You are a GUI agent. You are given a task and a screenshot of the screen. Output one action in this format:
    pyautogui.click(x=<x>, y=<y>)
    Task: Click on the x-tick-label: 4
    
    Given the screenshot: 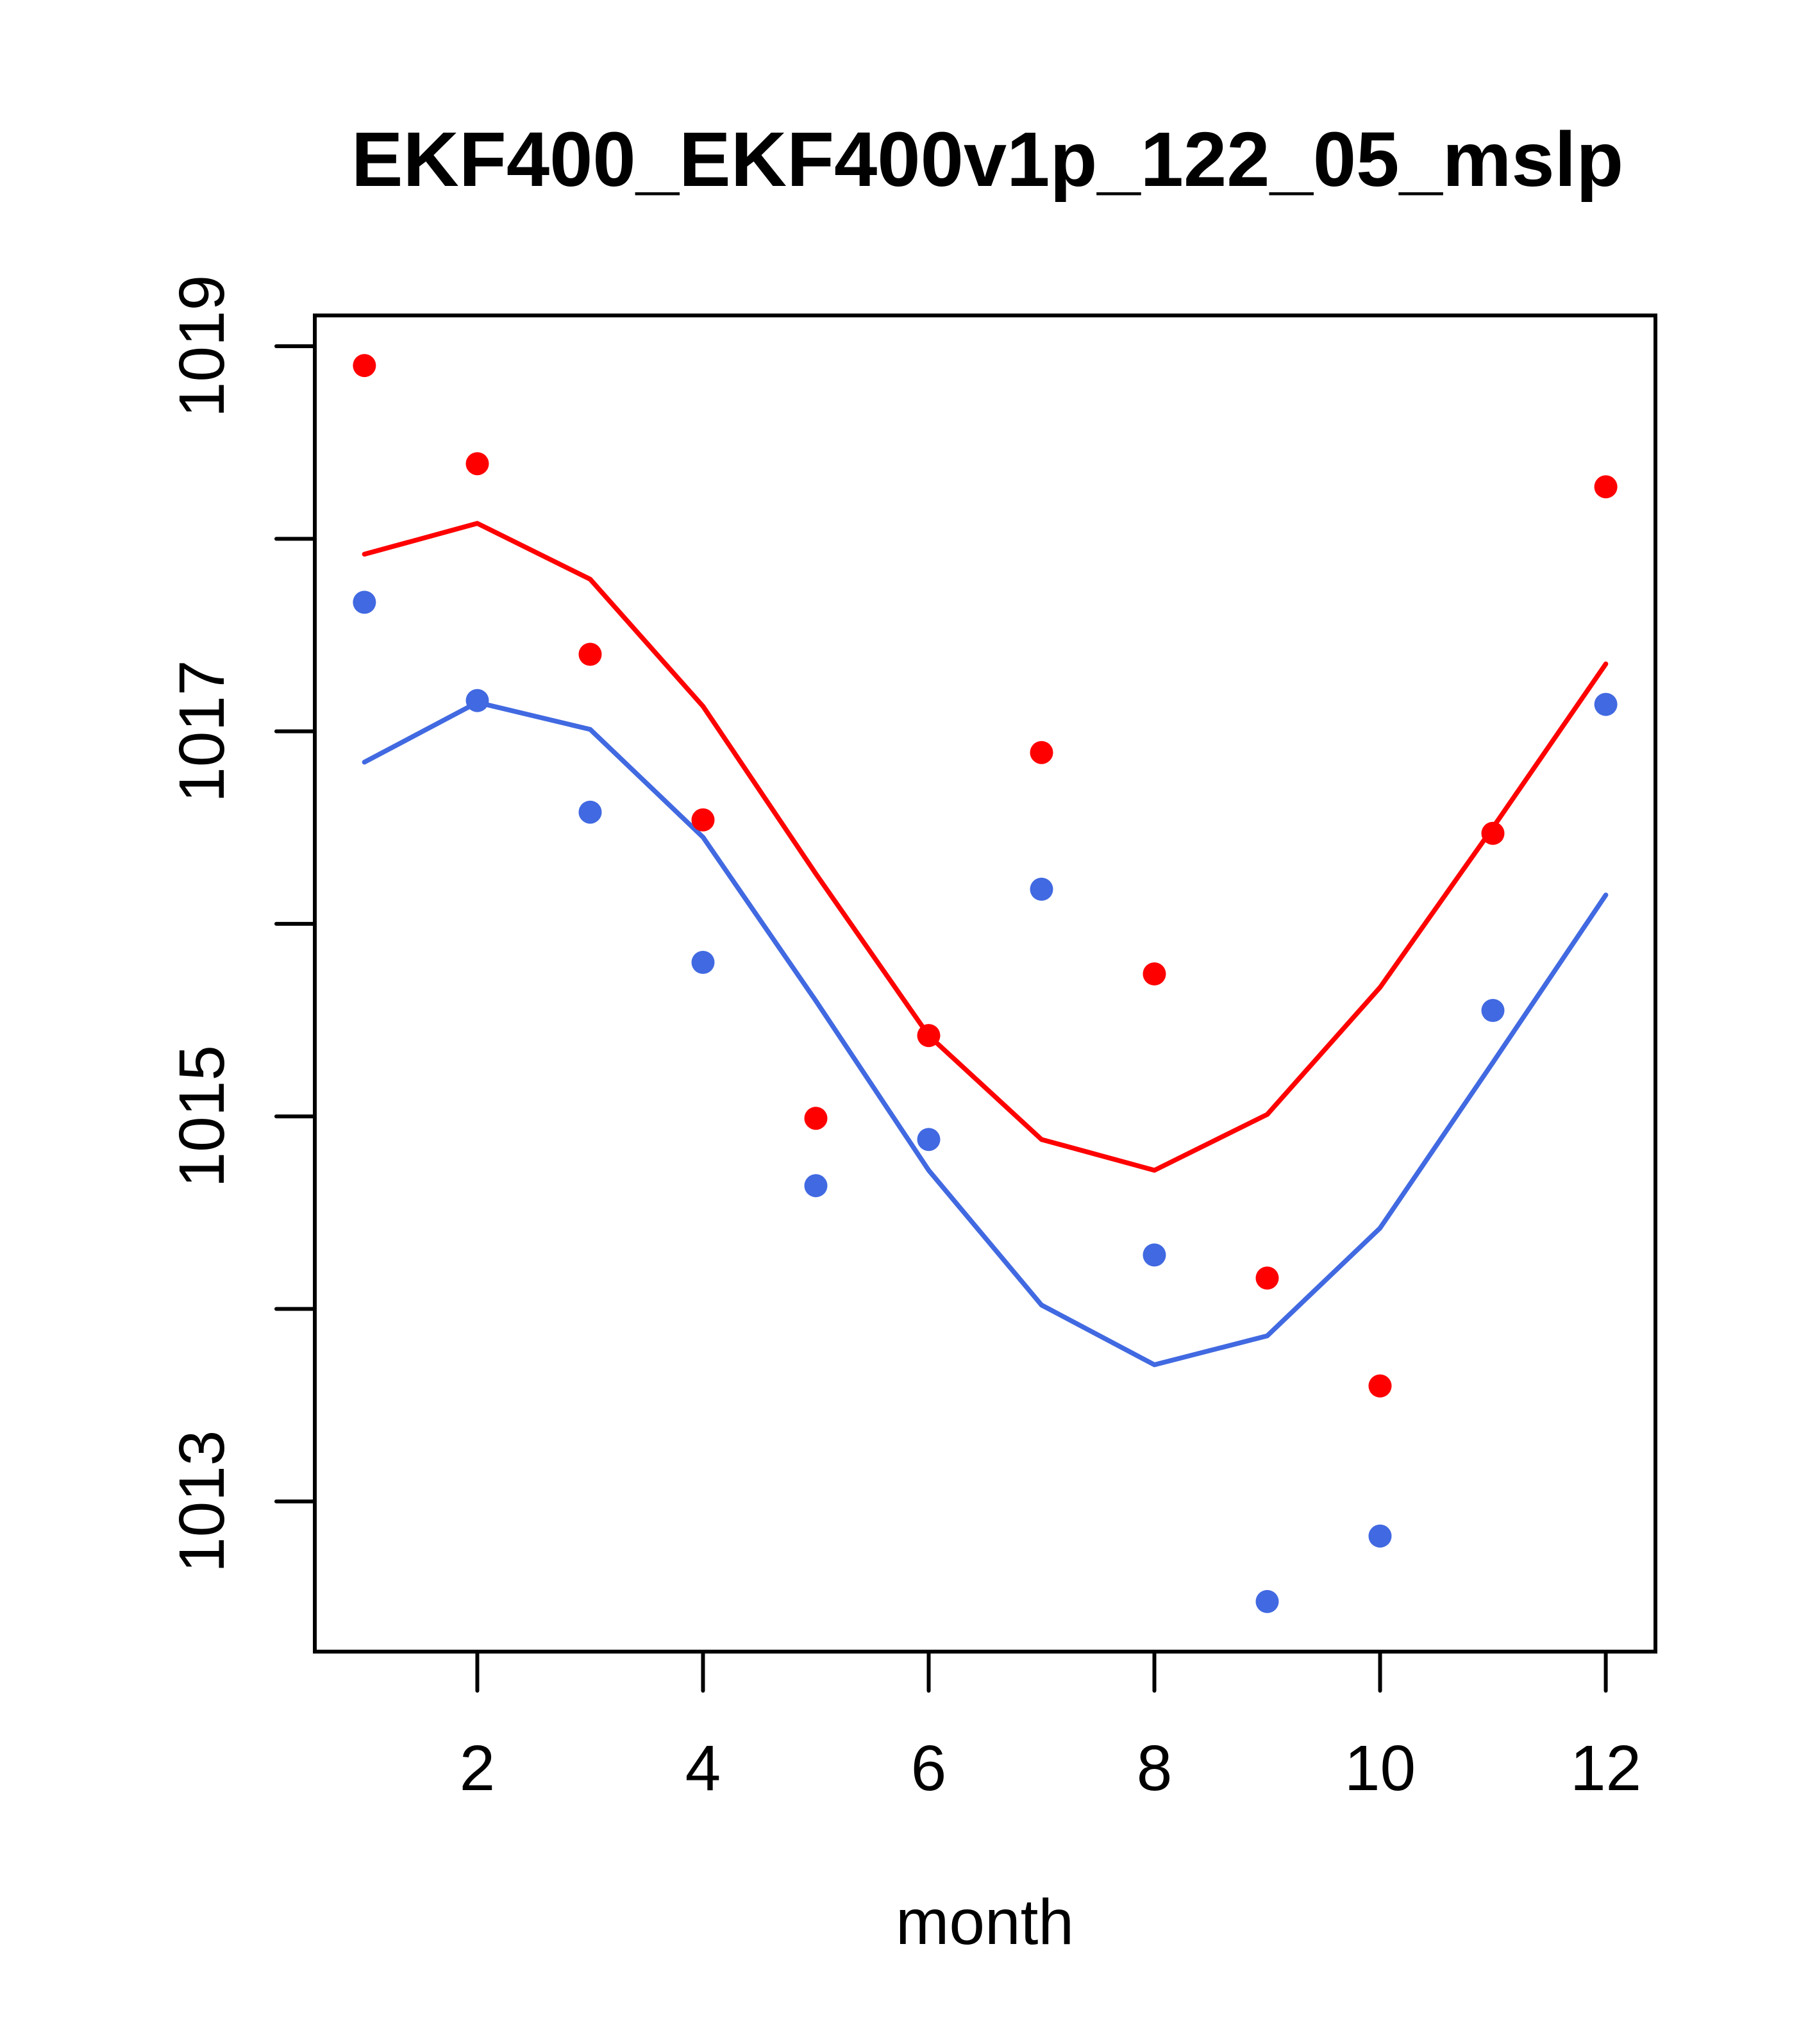 What is the action you would take?
    pyautogui.click(x=703, y=1768)
    